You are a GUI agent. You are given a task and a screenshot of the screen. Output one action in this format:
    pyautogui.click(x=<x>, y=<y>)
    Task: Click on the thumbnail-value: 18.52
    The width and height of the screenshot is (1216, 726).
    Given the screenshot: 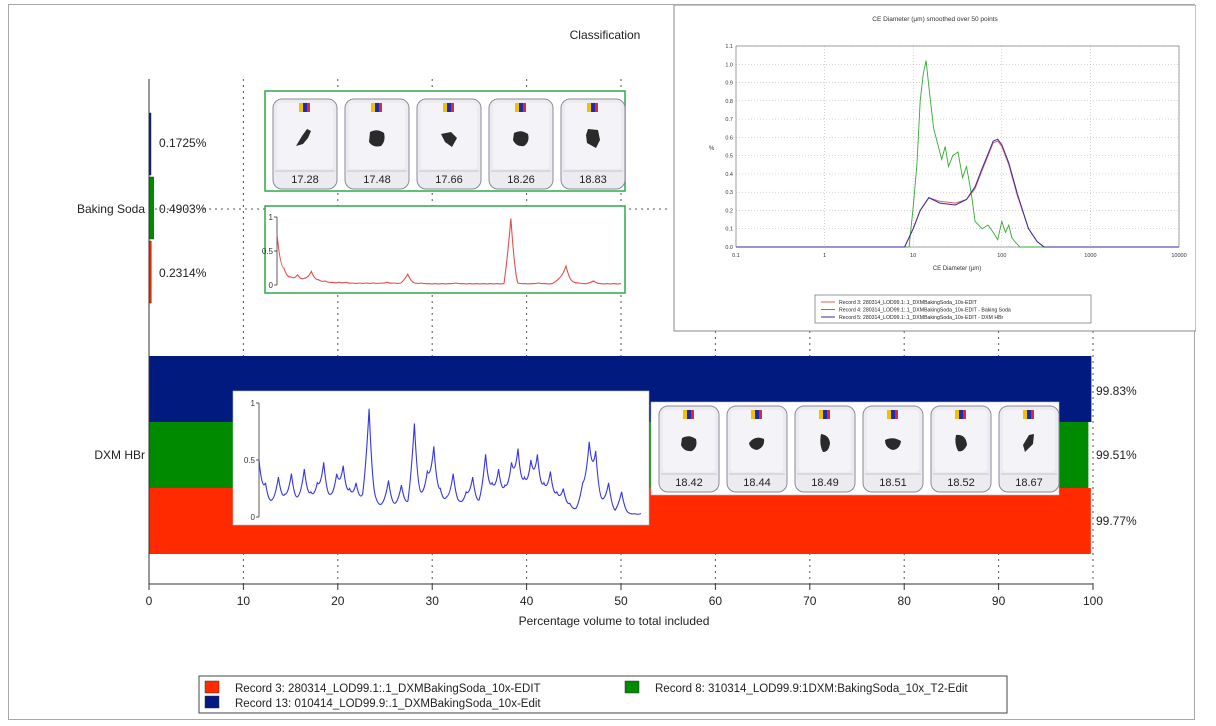 What is the action you would take?
    pyautogui.click(x=961, y=483)
    